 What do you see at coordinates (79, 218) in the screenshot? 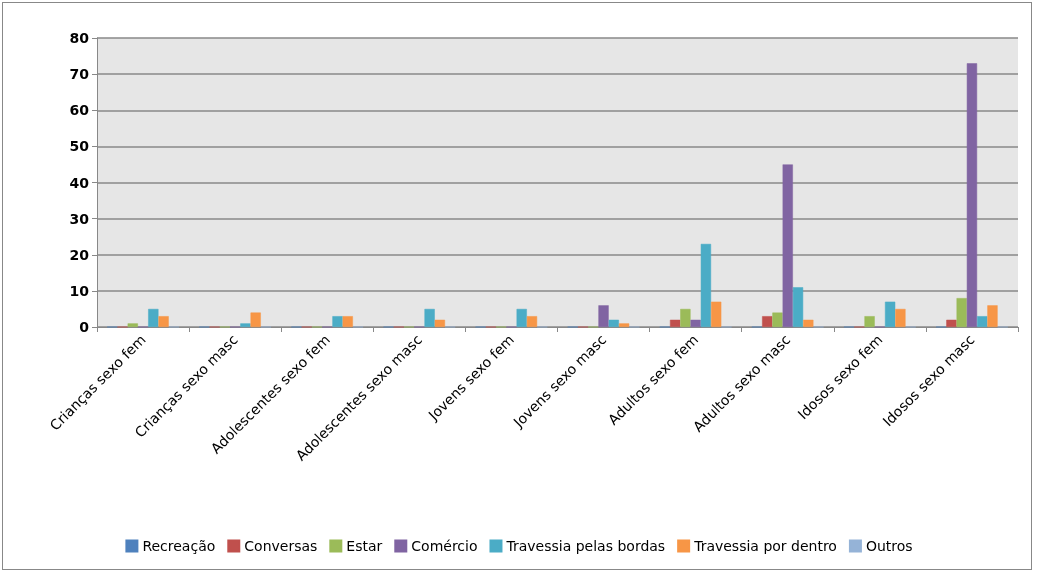
I see `y-tick-label: 30` at bounding box center [79, 218].